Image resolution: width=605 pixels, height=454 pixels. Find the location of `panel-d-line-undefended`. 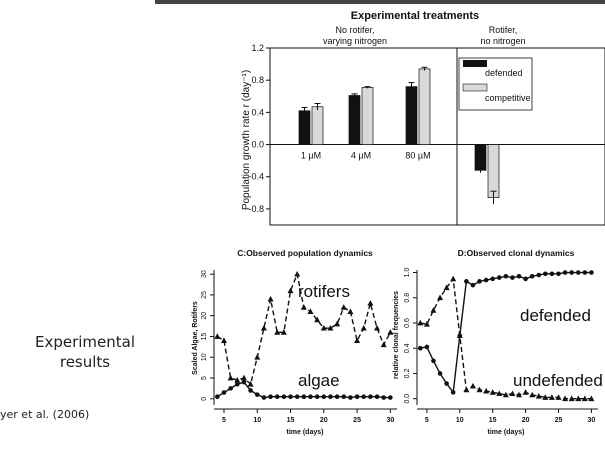

panel-d-line-undefended is located at coordinates (506, 338).